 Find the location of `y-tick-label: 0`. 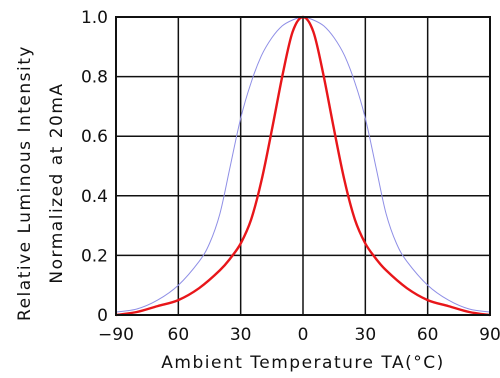

y-tick-label: 0 is located at coordinates (102, 316).